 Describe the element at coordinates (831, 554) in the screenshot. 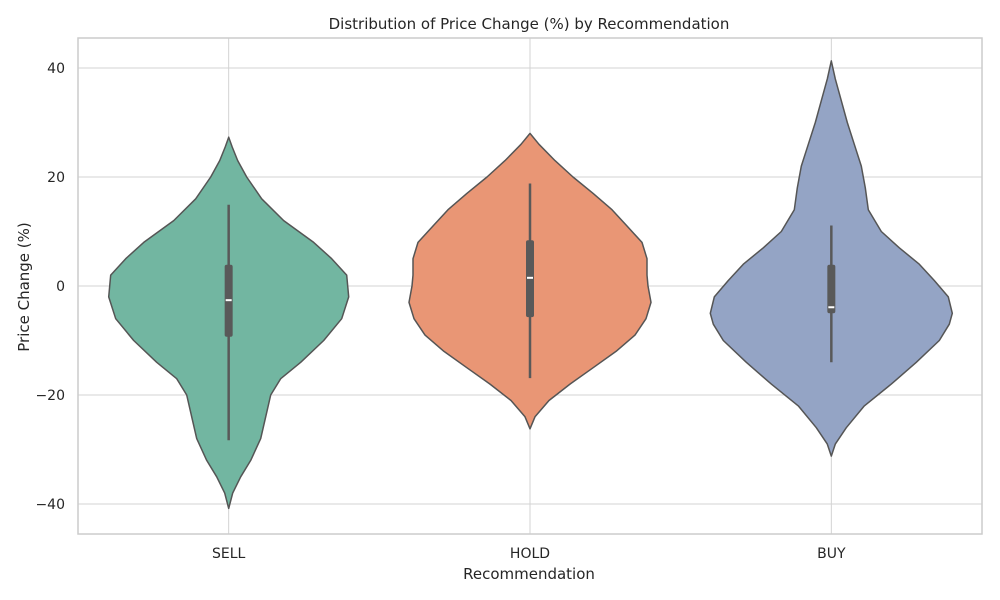

I see `x-tick-label-buy: BUY` at that location.